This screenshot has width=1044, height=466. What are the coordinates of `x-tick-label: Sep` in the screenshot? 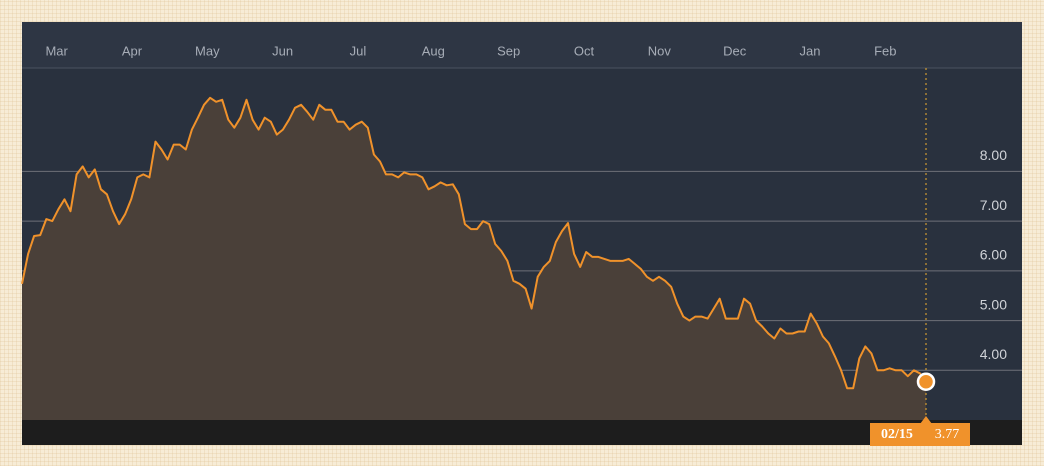 It's located at (508, 50).